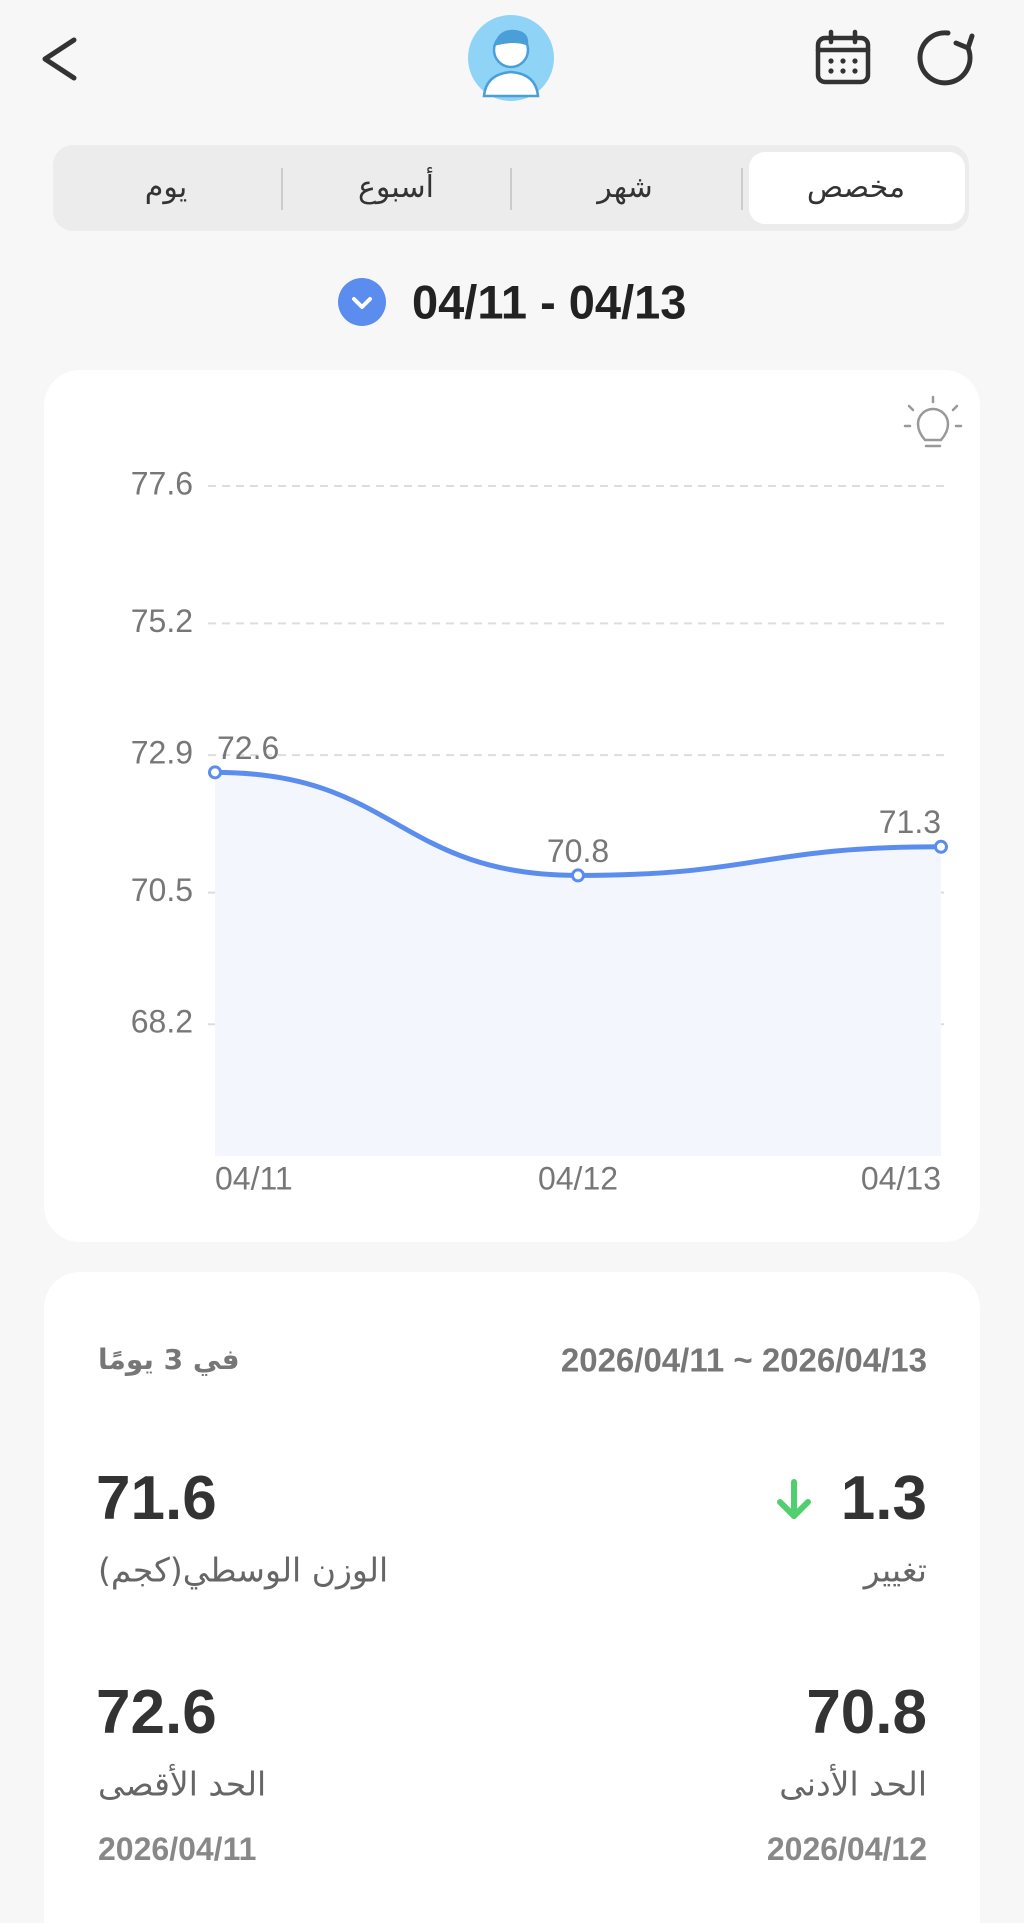 This screenshot has height=1923, width=1024. I want to click on data-label: 71.3, so click(910, 822).